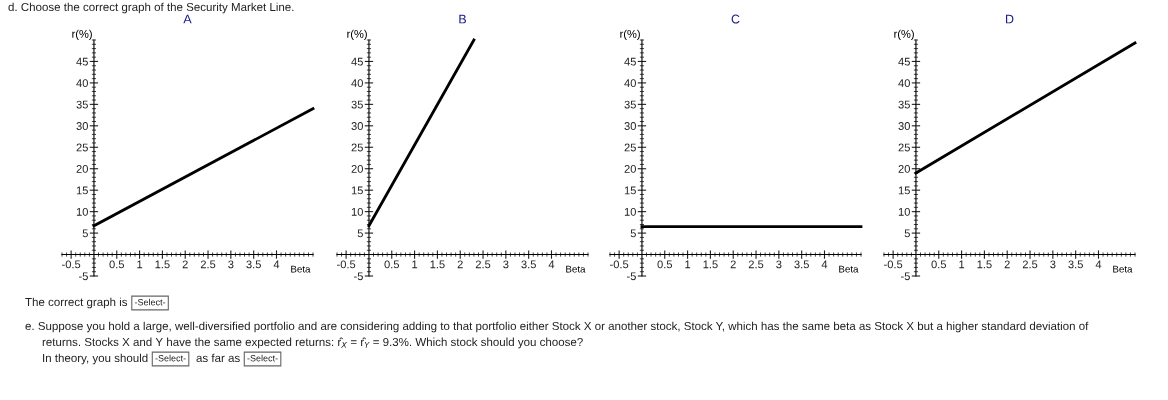  Describe the element at coordinates (218, 358) in the screenshot. I see `text: as far as` at that location.